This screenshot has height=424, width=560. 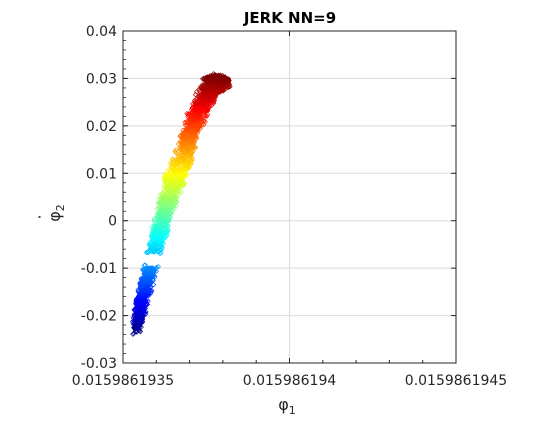 I want to click on data-points, so click(x=181, y=204).